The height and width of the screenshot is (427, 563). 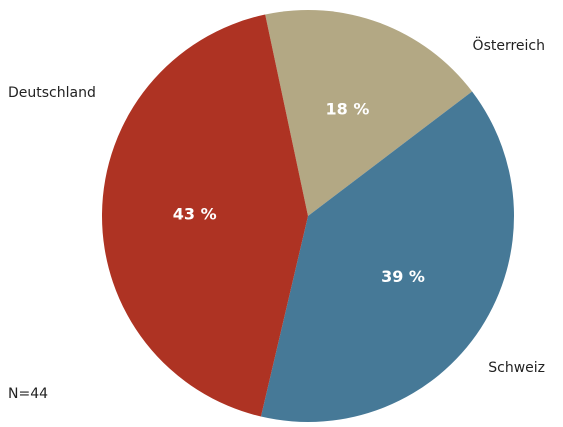 I want to click on value-label-schweiz: 39 %, so click(x=403, y=276).